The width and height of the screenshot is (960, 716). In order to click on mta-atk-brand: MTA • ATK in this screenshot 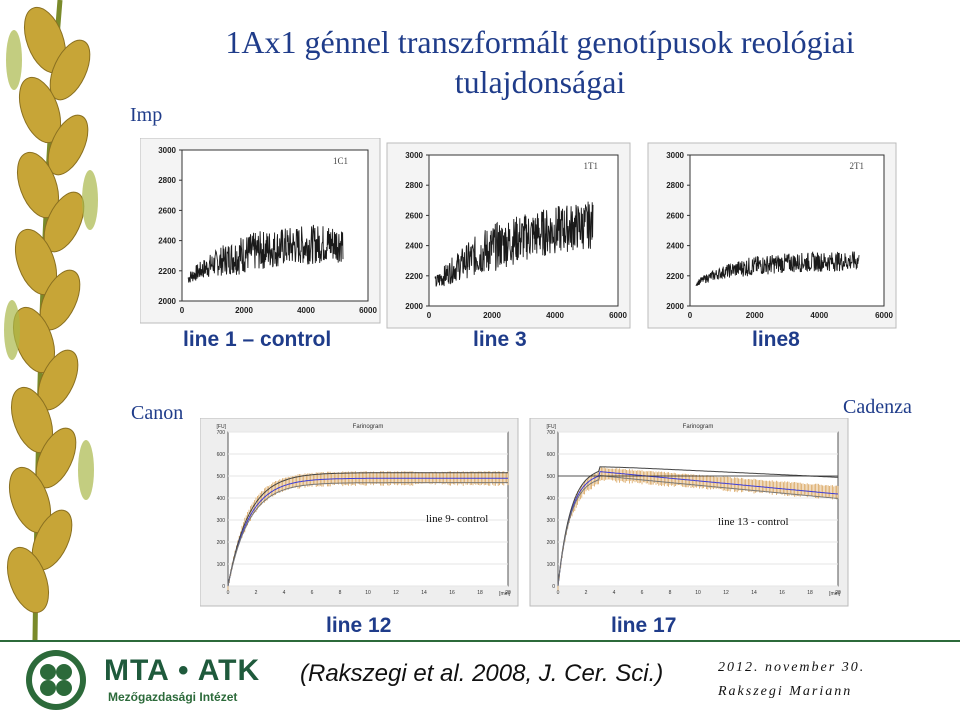, I will do `click(182, 670)`.